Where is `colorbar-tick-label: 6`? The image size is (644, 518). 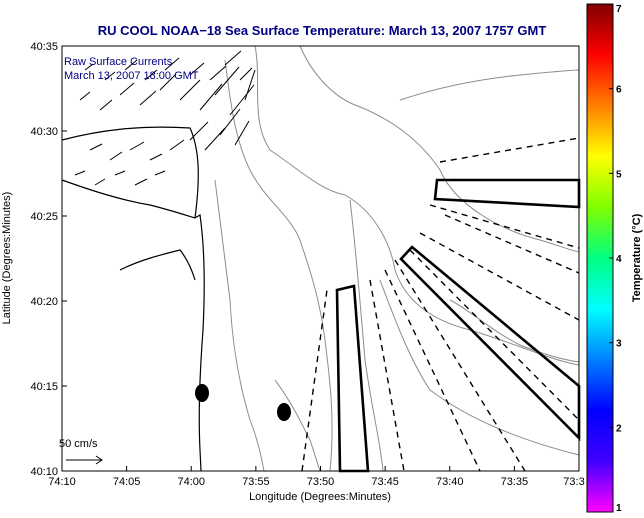 colorbar-tick-label: 6 is located at coordinates (619, 90).